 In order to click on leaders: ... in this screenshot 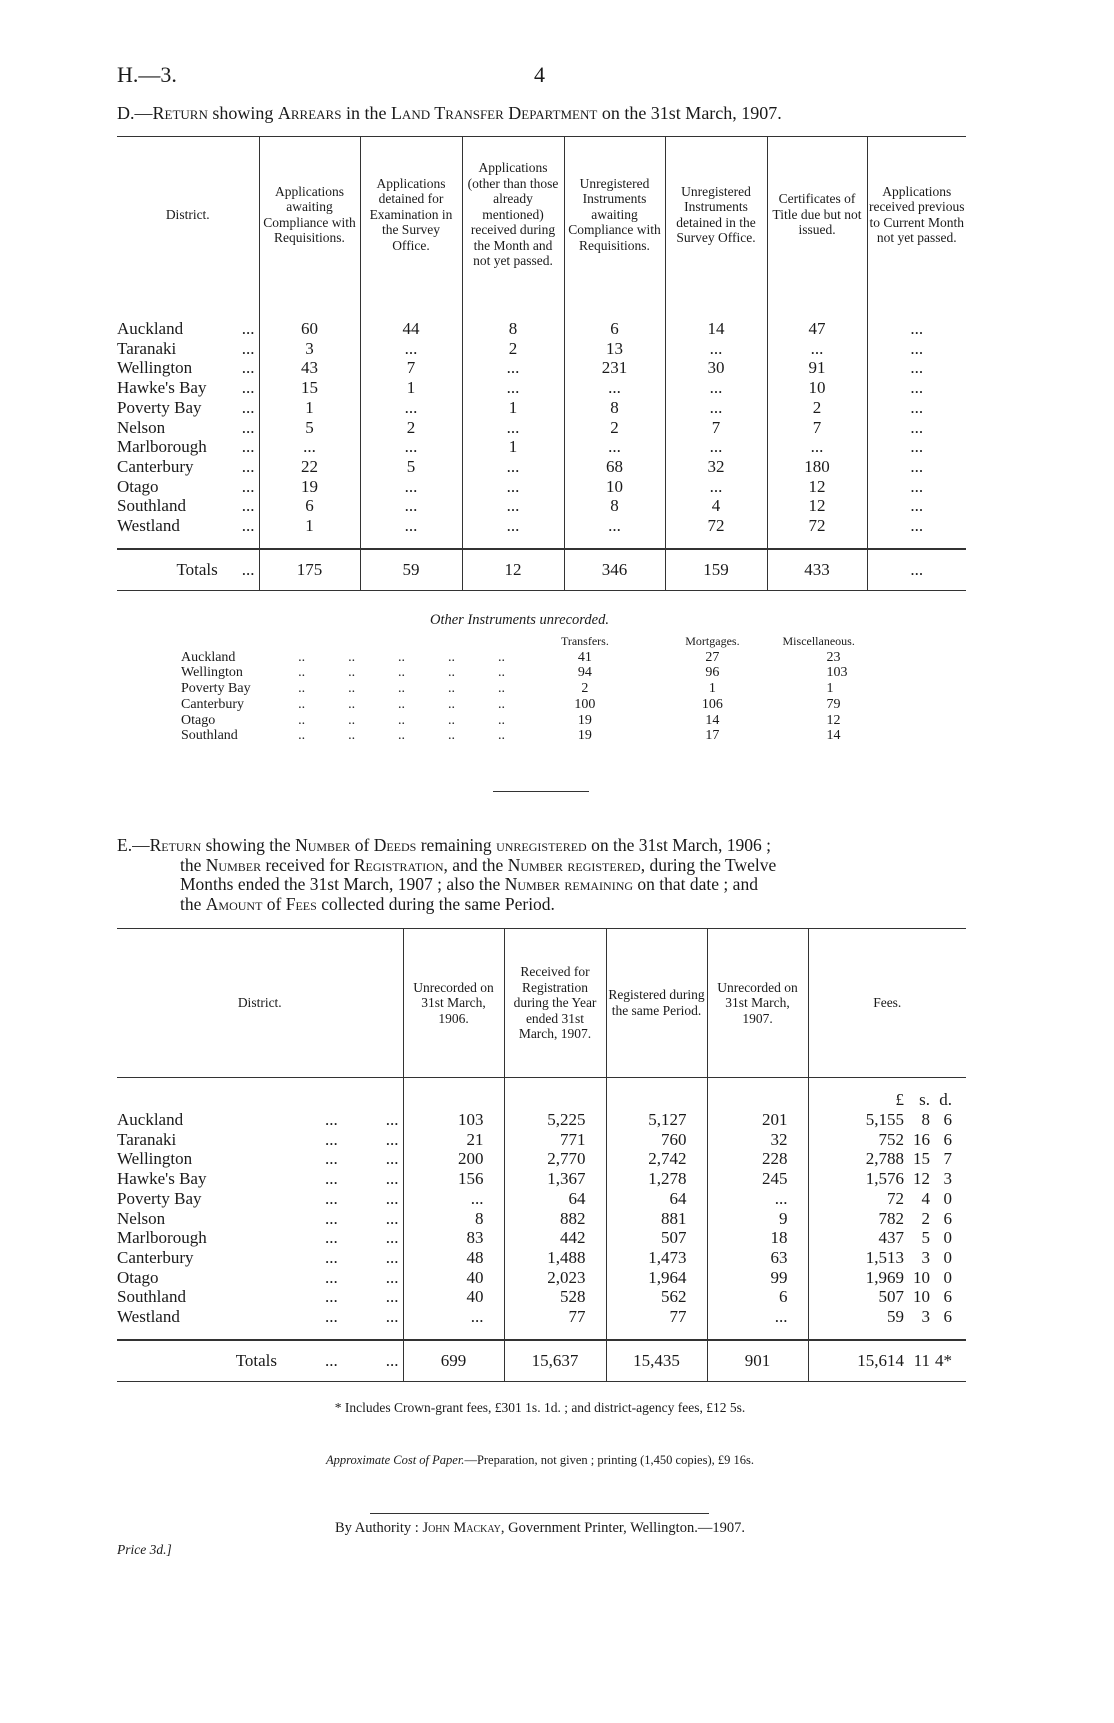, I will do `click(248, 506)`.